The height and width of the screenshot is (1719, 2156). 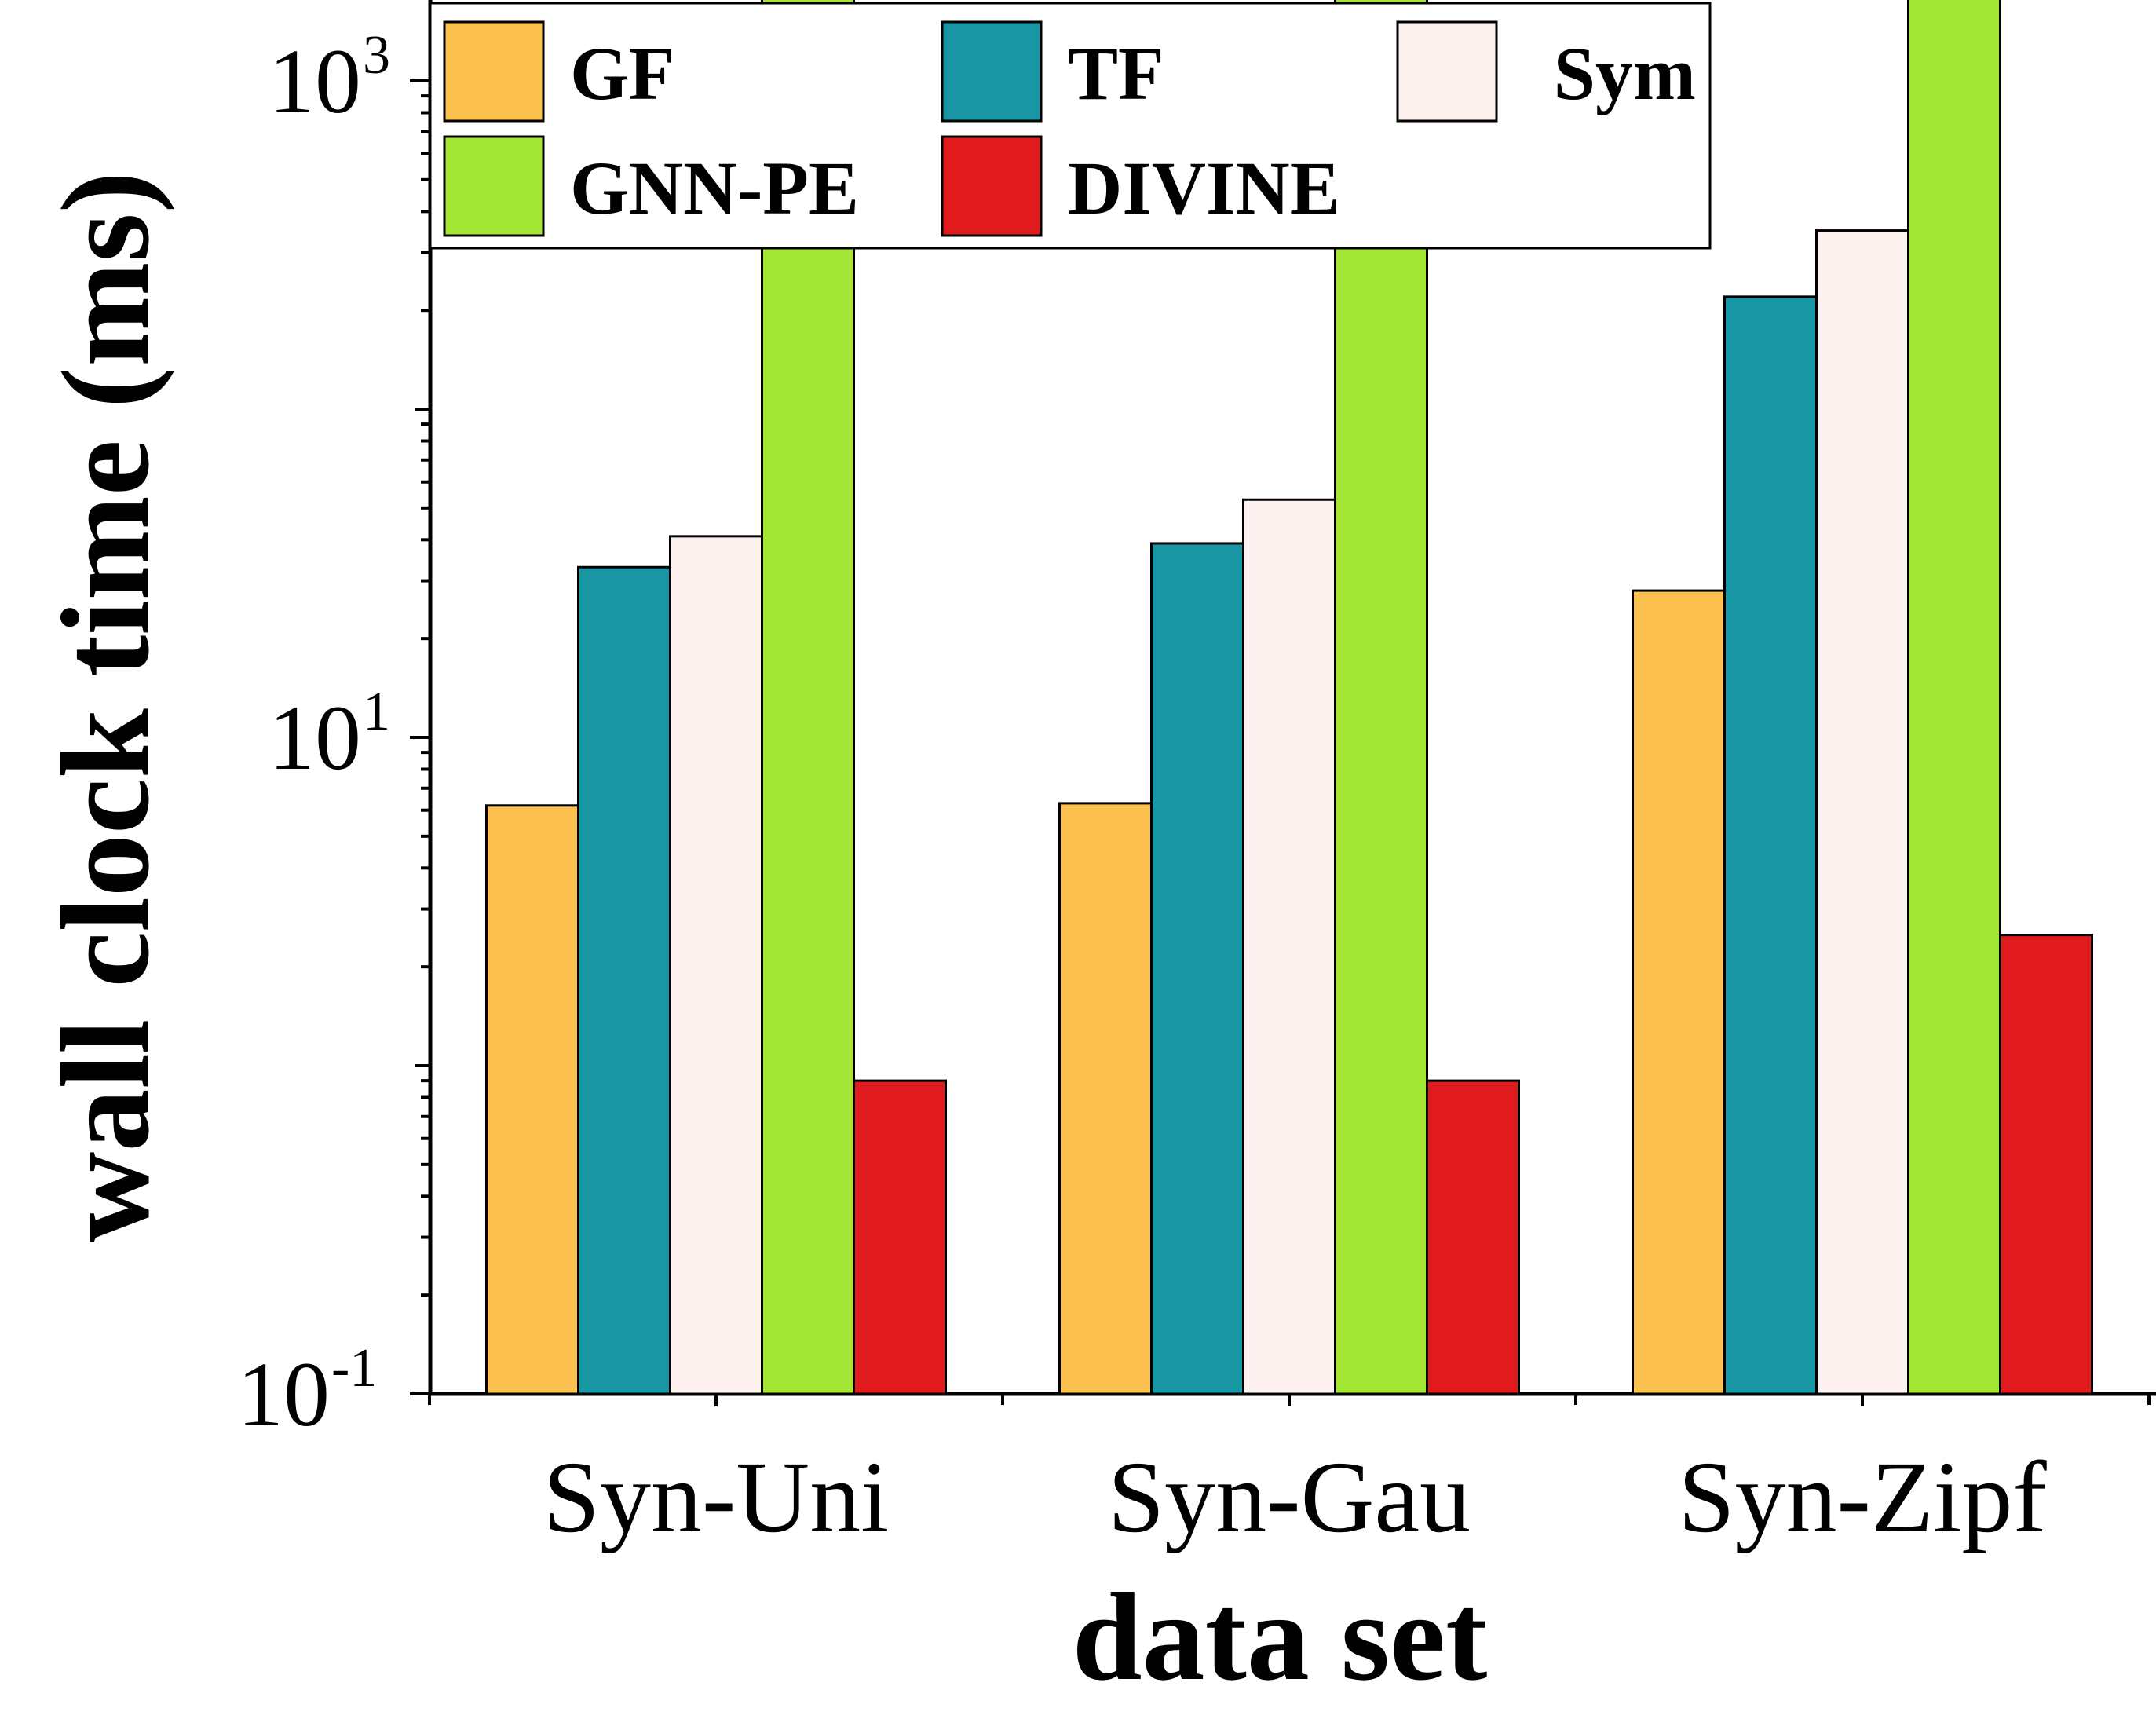 What do you see at coordinates (1290, 1497) in the screenshot?
I see `x-tick-label: Syn-Gau` at bounding box center [1290, 1497].